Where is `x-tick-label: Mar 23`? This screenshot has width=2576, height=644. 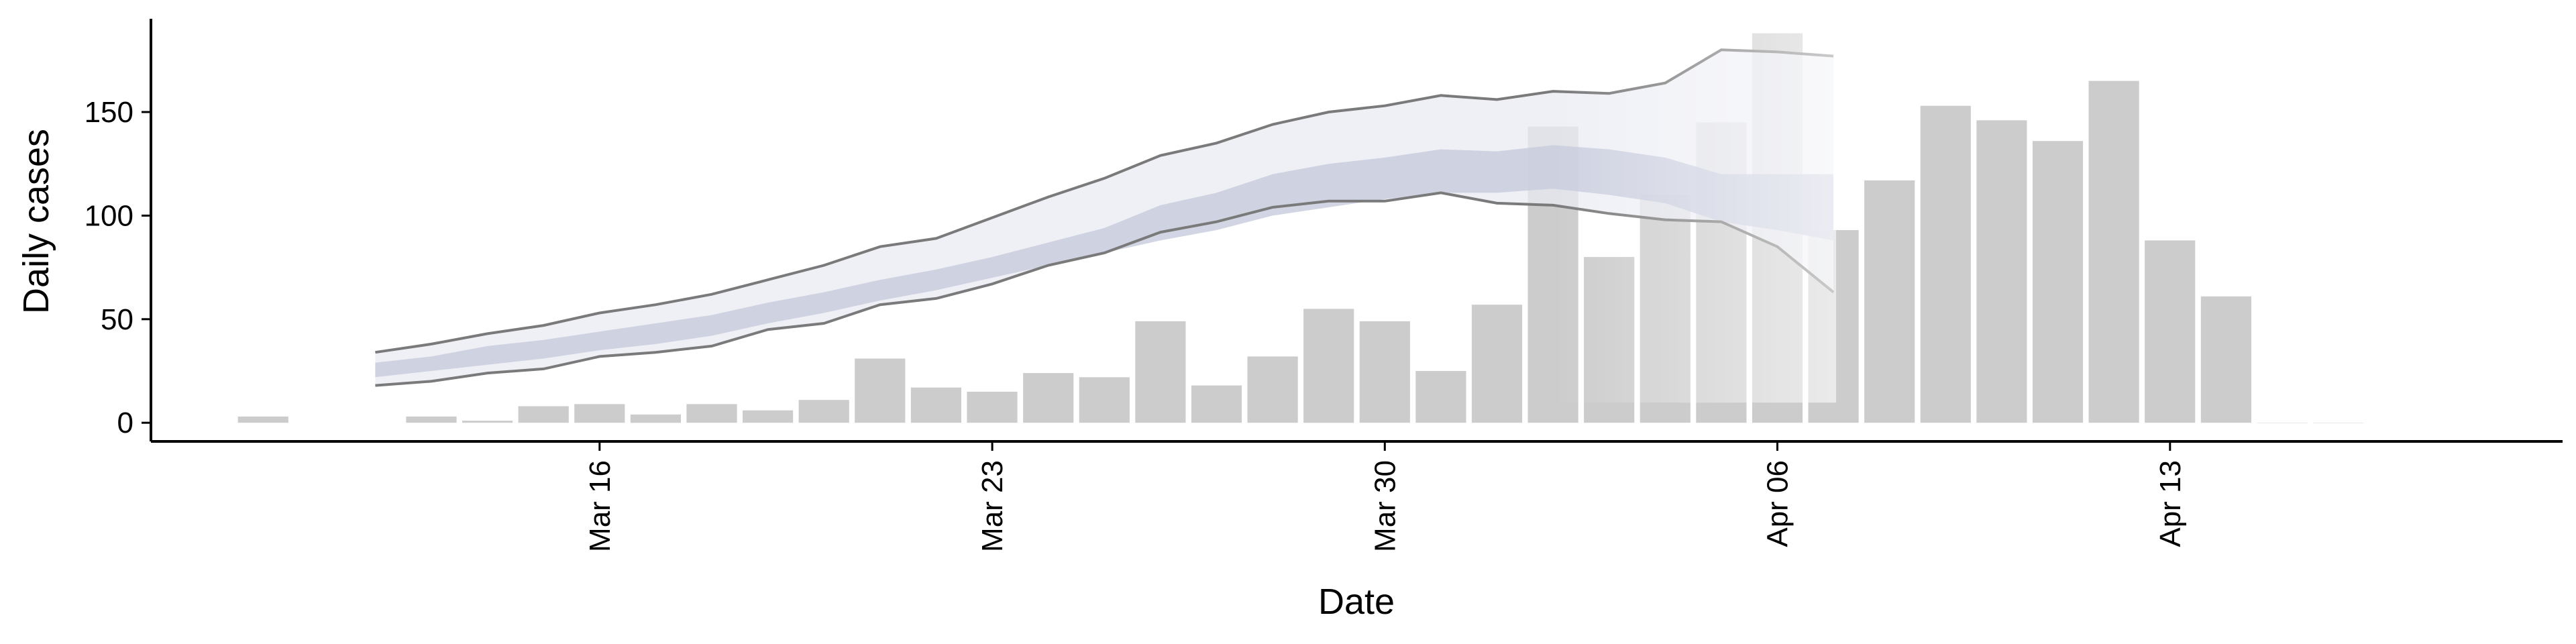
x-tick-label: Mar 23 is located at coordinates (992, 506).